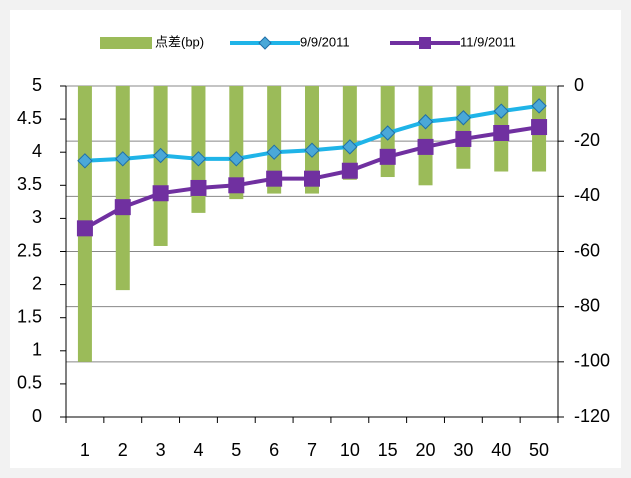  I want to click on y2-tick-label: -80, so click(587, 305).